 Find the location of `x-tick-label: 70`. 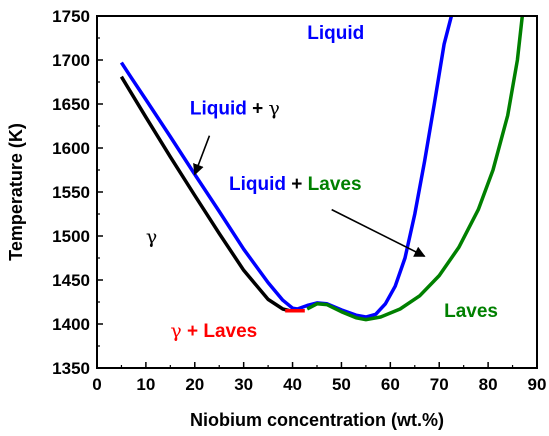

x-tick-label: 70 is located at coordinates (439, 384).